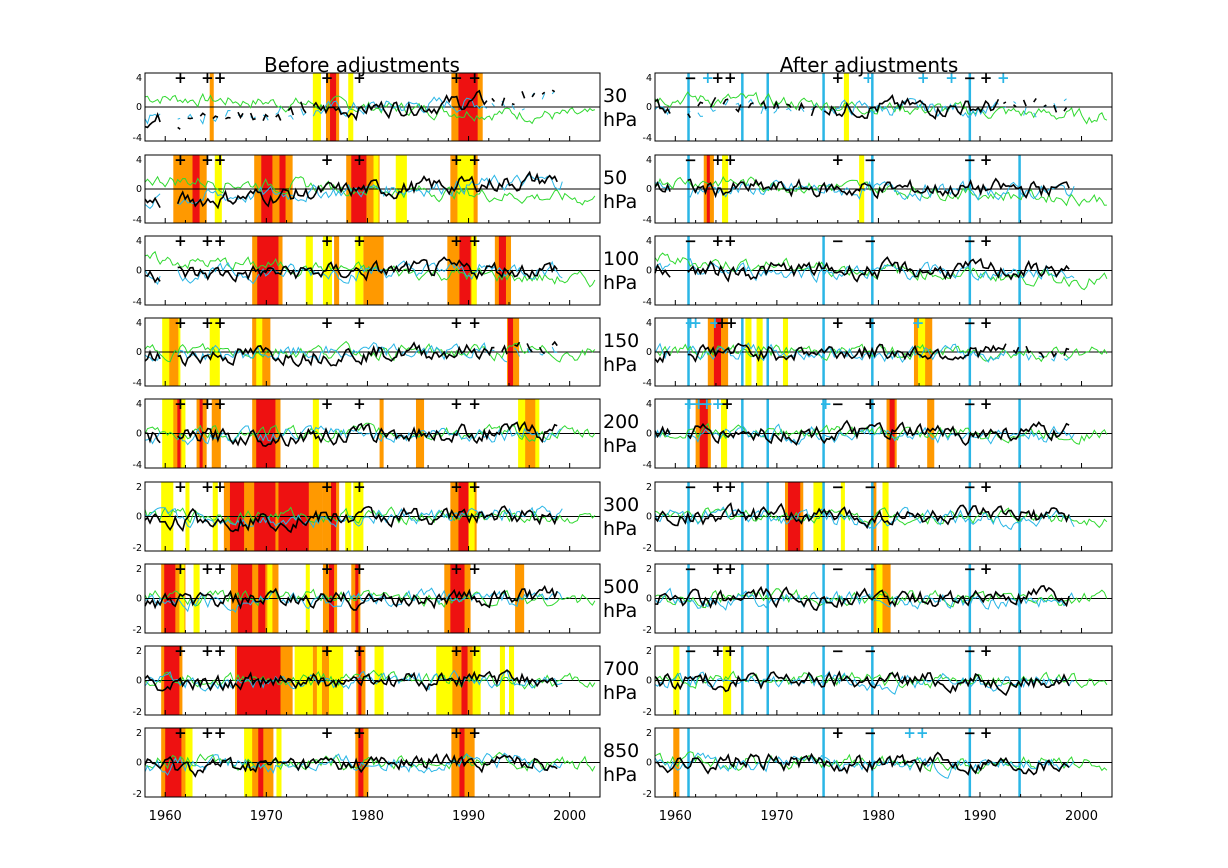 This screenshot has height=868, width=1228. Describe the element at coordinates (367, 598) in the screenshot. I see `before-panel-500: 20-2+ ++ + + + +` at that location.